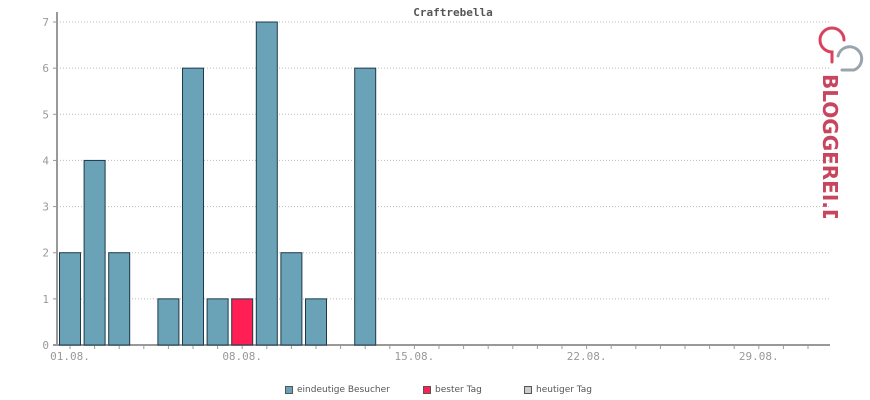 The width and height of the screenshot is (870, 400). What do you see at coordinates (45, 68) in the screenshot?
I see `y-tick-label: 6` at bounding box center [45, 68].